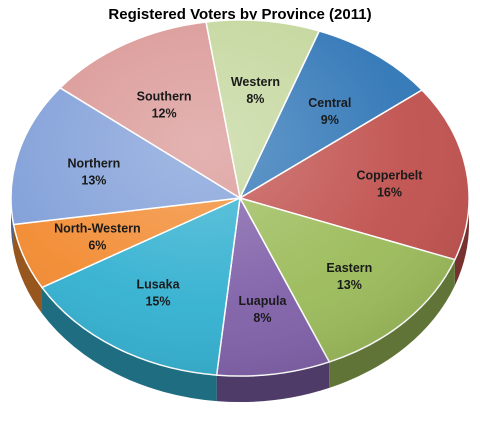  What do you see at coordinates (349, 285) in the screenshot?
I see `slice-value-eastern: 13%` at bounding box center [349, 285].